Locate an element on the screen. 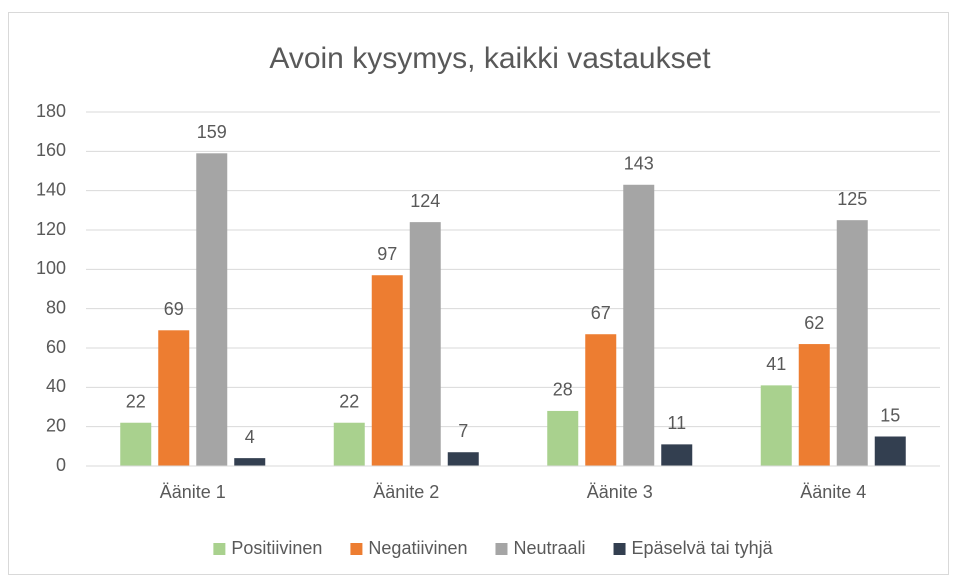 The height and width of the screenshot is (581, 957). y-tick-label: 140 is located at coordinates (51, 189).